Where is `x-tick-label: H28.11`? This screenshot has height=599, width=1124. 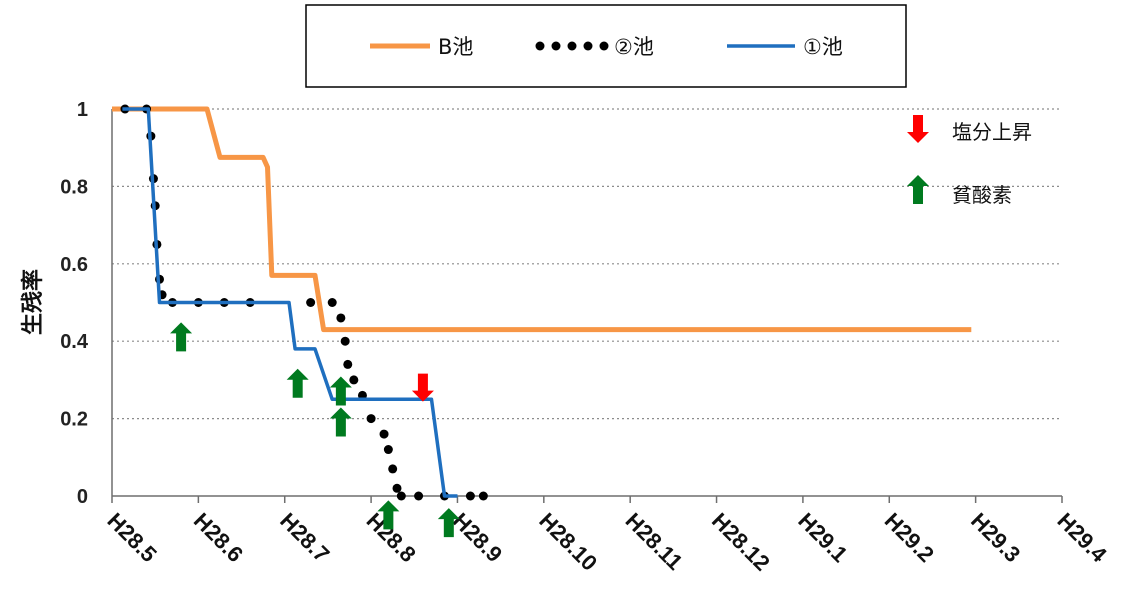
x-tick-label: H28.11 is located at coordinates (654, 541).